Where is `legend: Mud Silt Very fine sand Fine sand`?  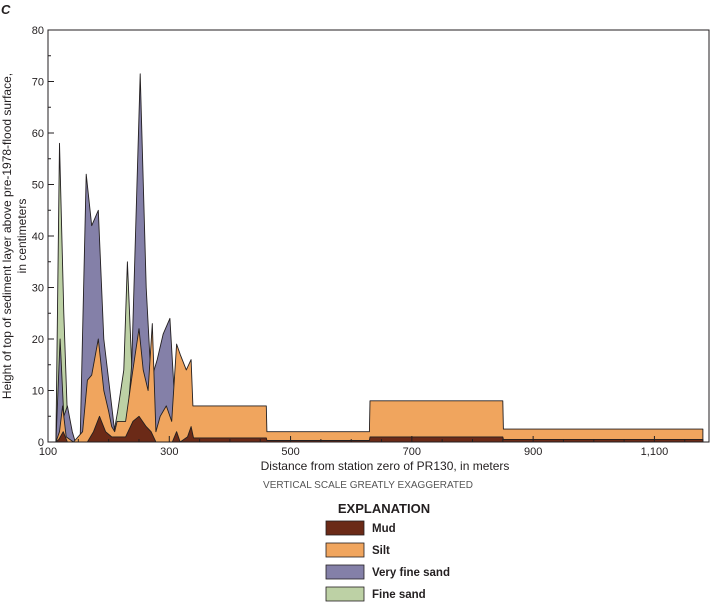
legend: Mud Silt Very fine sand Fine sand is located at coordinates (387, 561).